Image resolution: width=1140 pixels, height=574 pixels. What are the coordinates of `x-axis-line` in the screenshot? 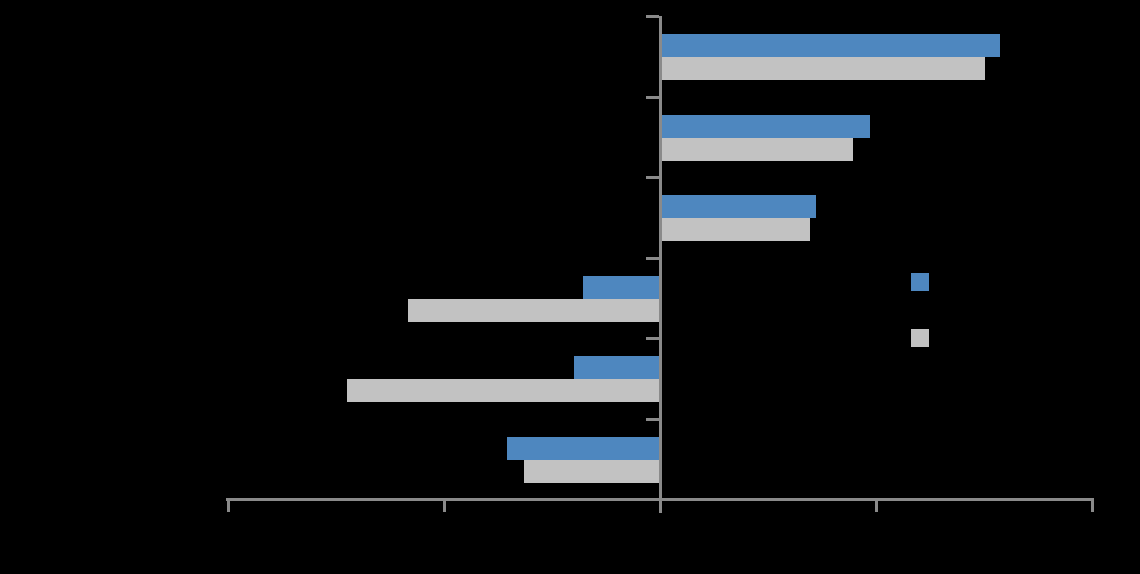 It's located at (659, 499).